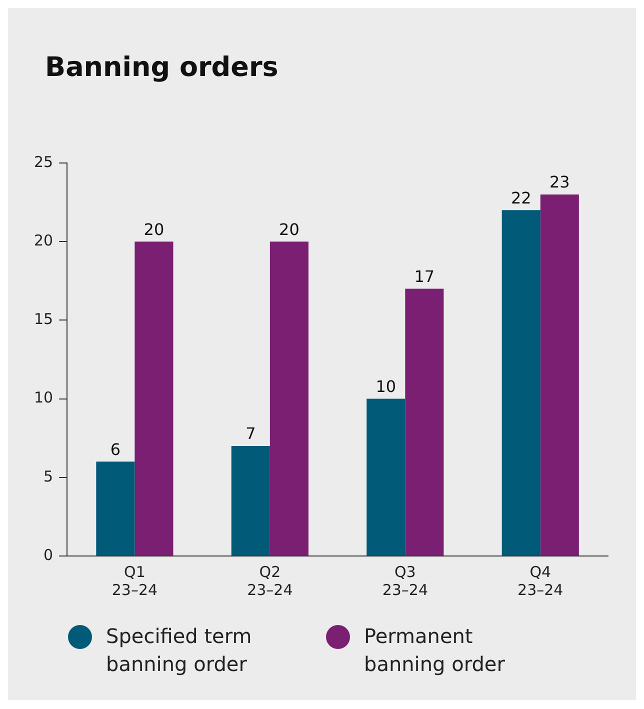  I want to click on x-tick-label: Q3 23–24, so click(405, 580).